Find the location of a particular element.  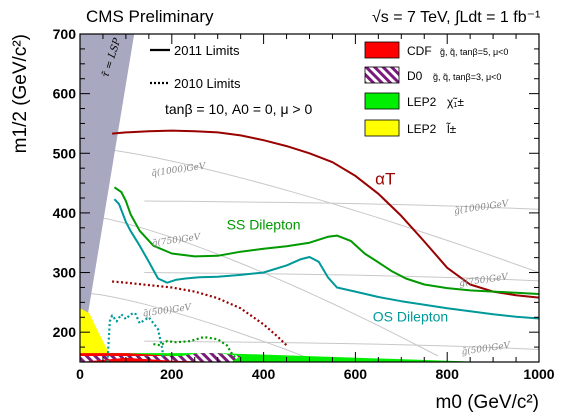

legend-cdf-label: CDF is located at coordinates (419, 51).